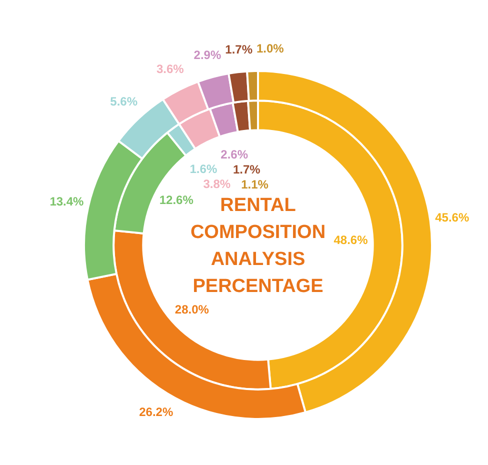 Image resolution: width=488 pixels, height=465 pixels. Describe the element at coordinates (156, 411) in the screenshot. I see `data-label: 26.2%` at that location.